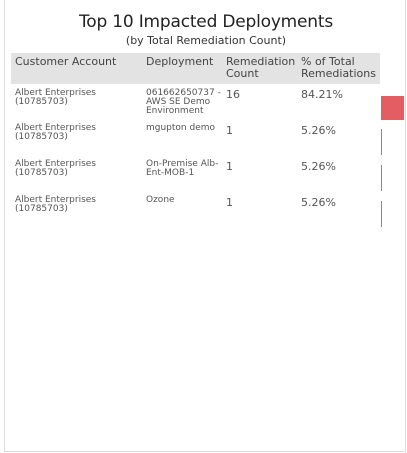  Describe the element at coordinates (66, 61) in the screenshot. I see `column-header-customer-account: Customer Account` at that location.